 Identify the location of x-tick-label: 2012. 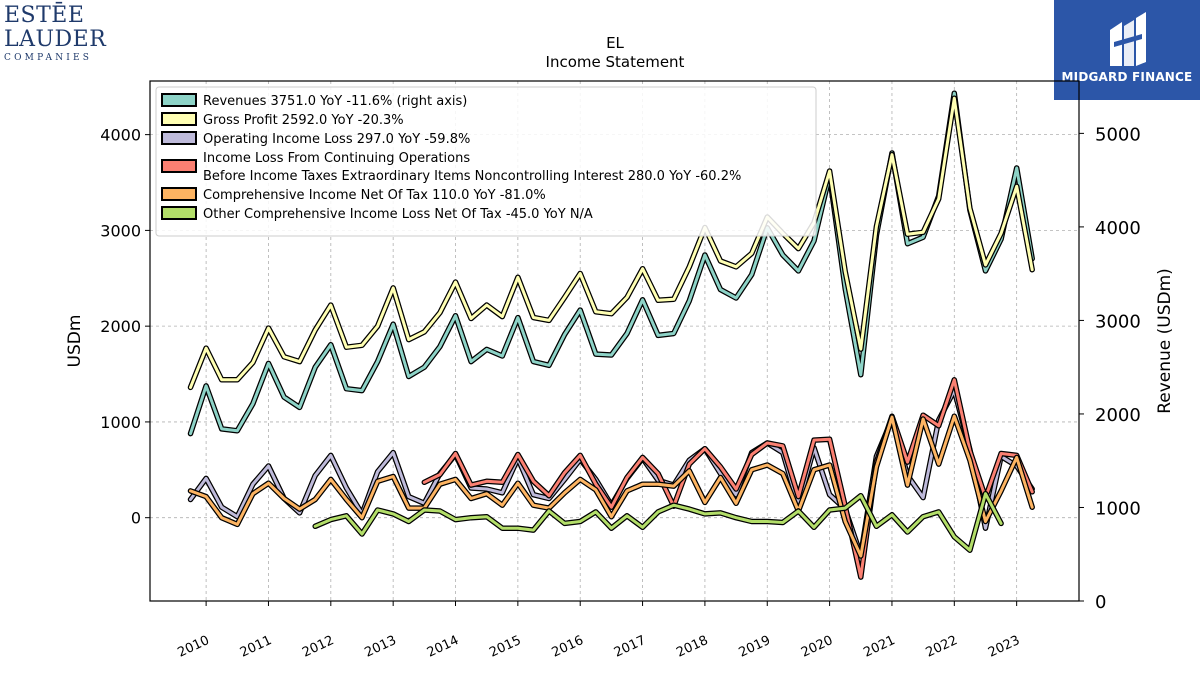
(318, 647).